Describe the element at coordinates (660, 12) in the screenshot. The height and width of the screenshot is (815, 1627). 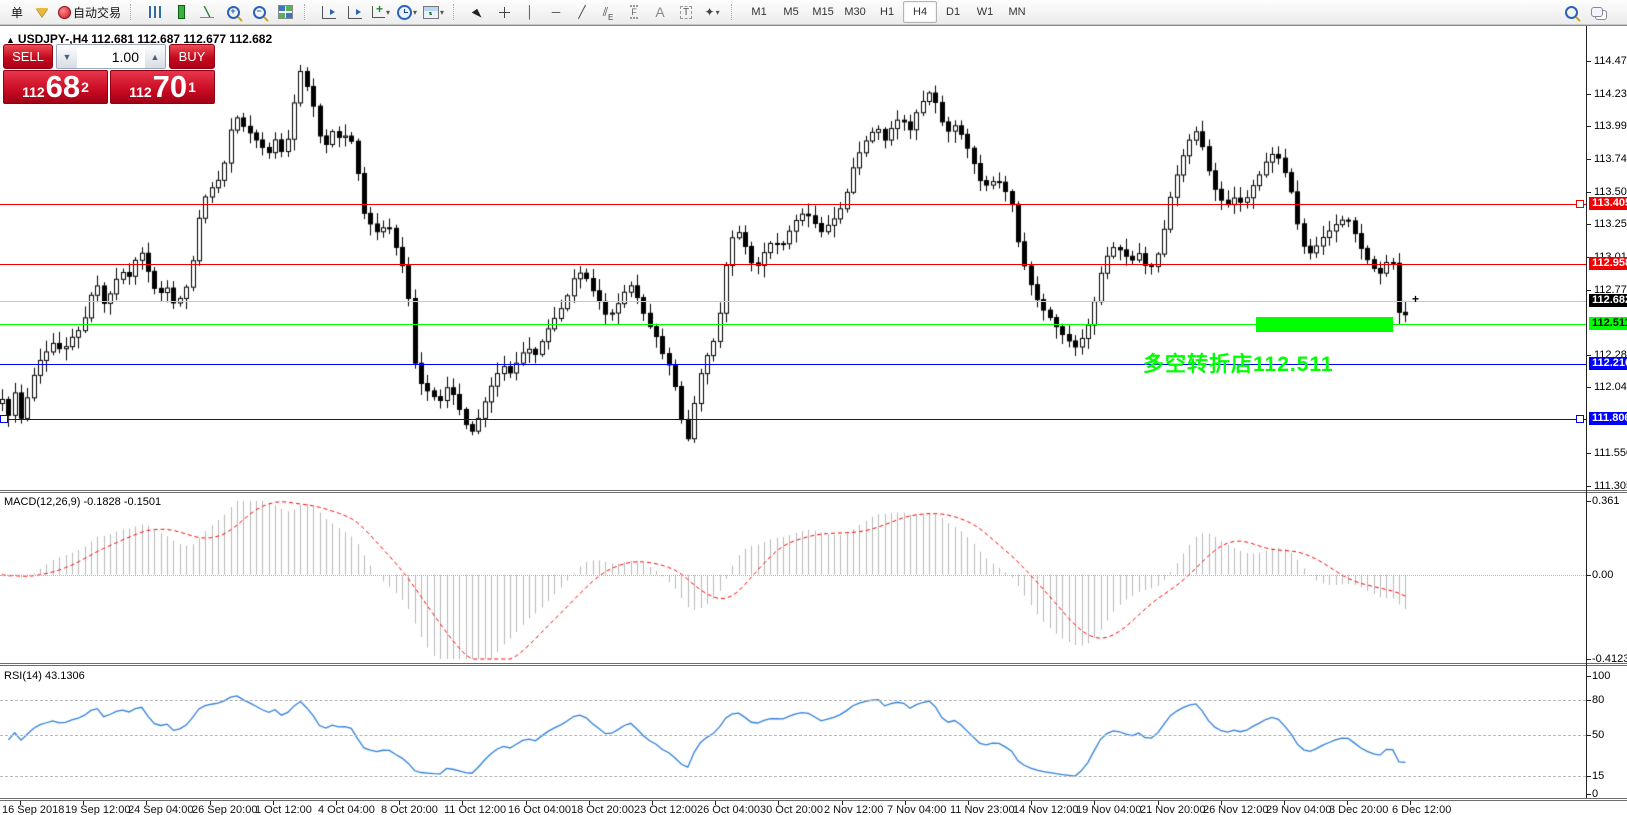
I see `text-button: A` at that location.